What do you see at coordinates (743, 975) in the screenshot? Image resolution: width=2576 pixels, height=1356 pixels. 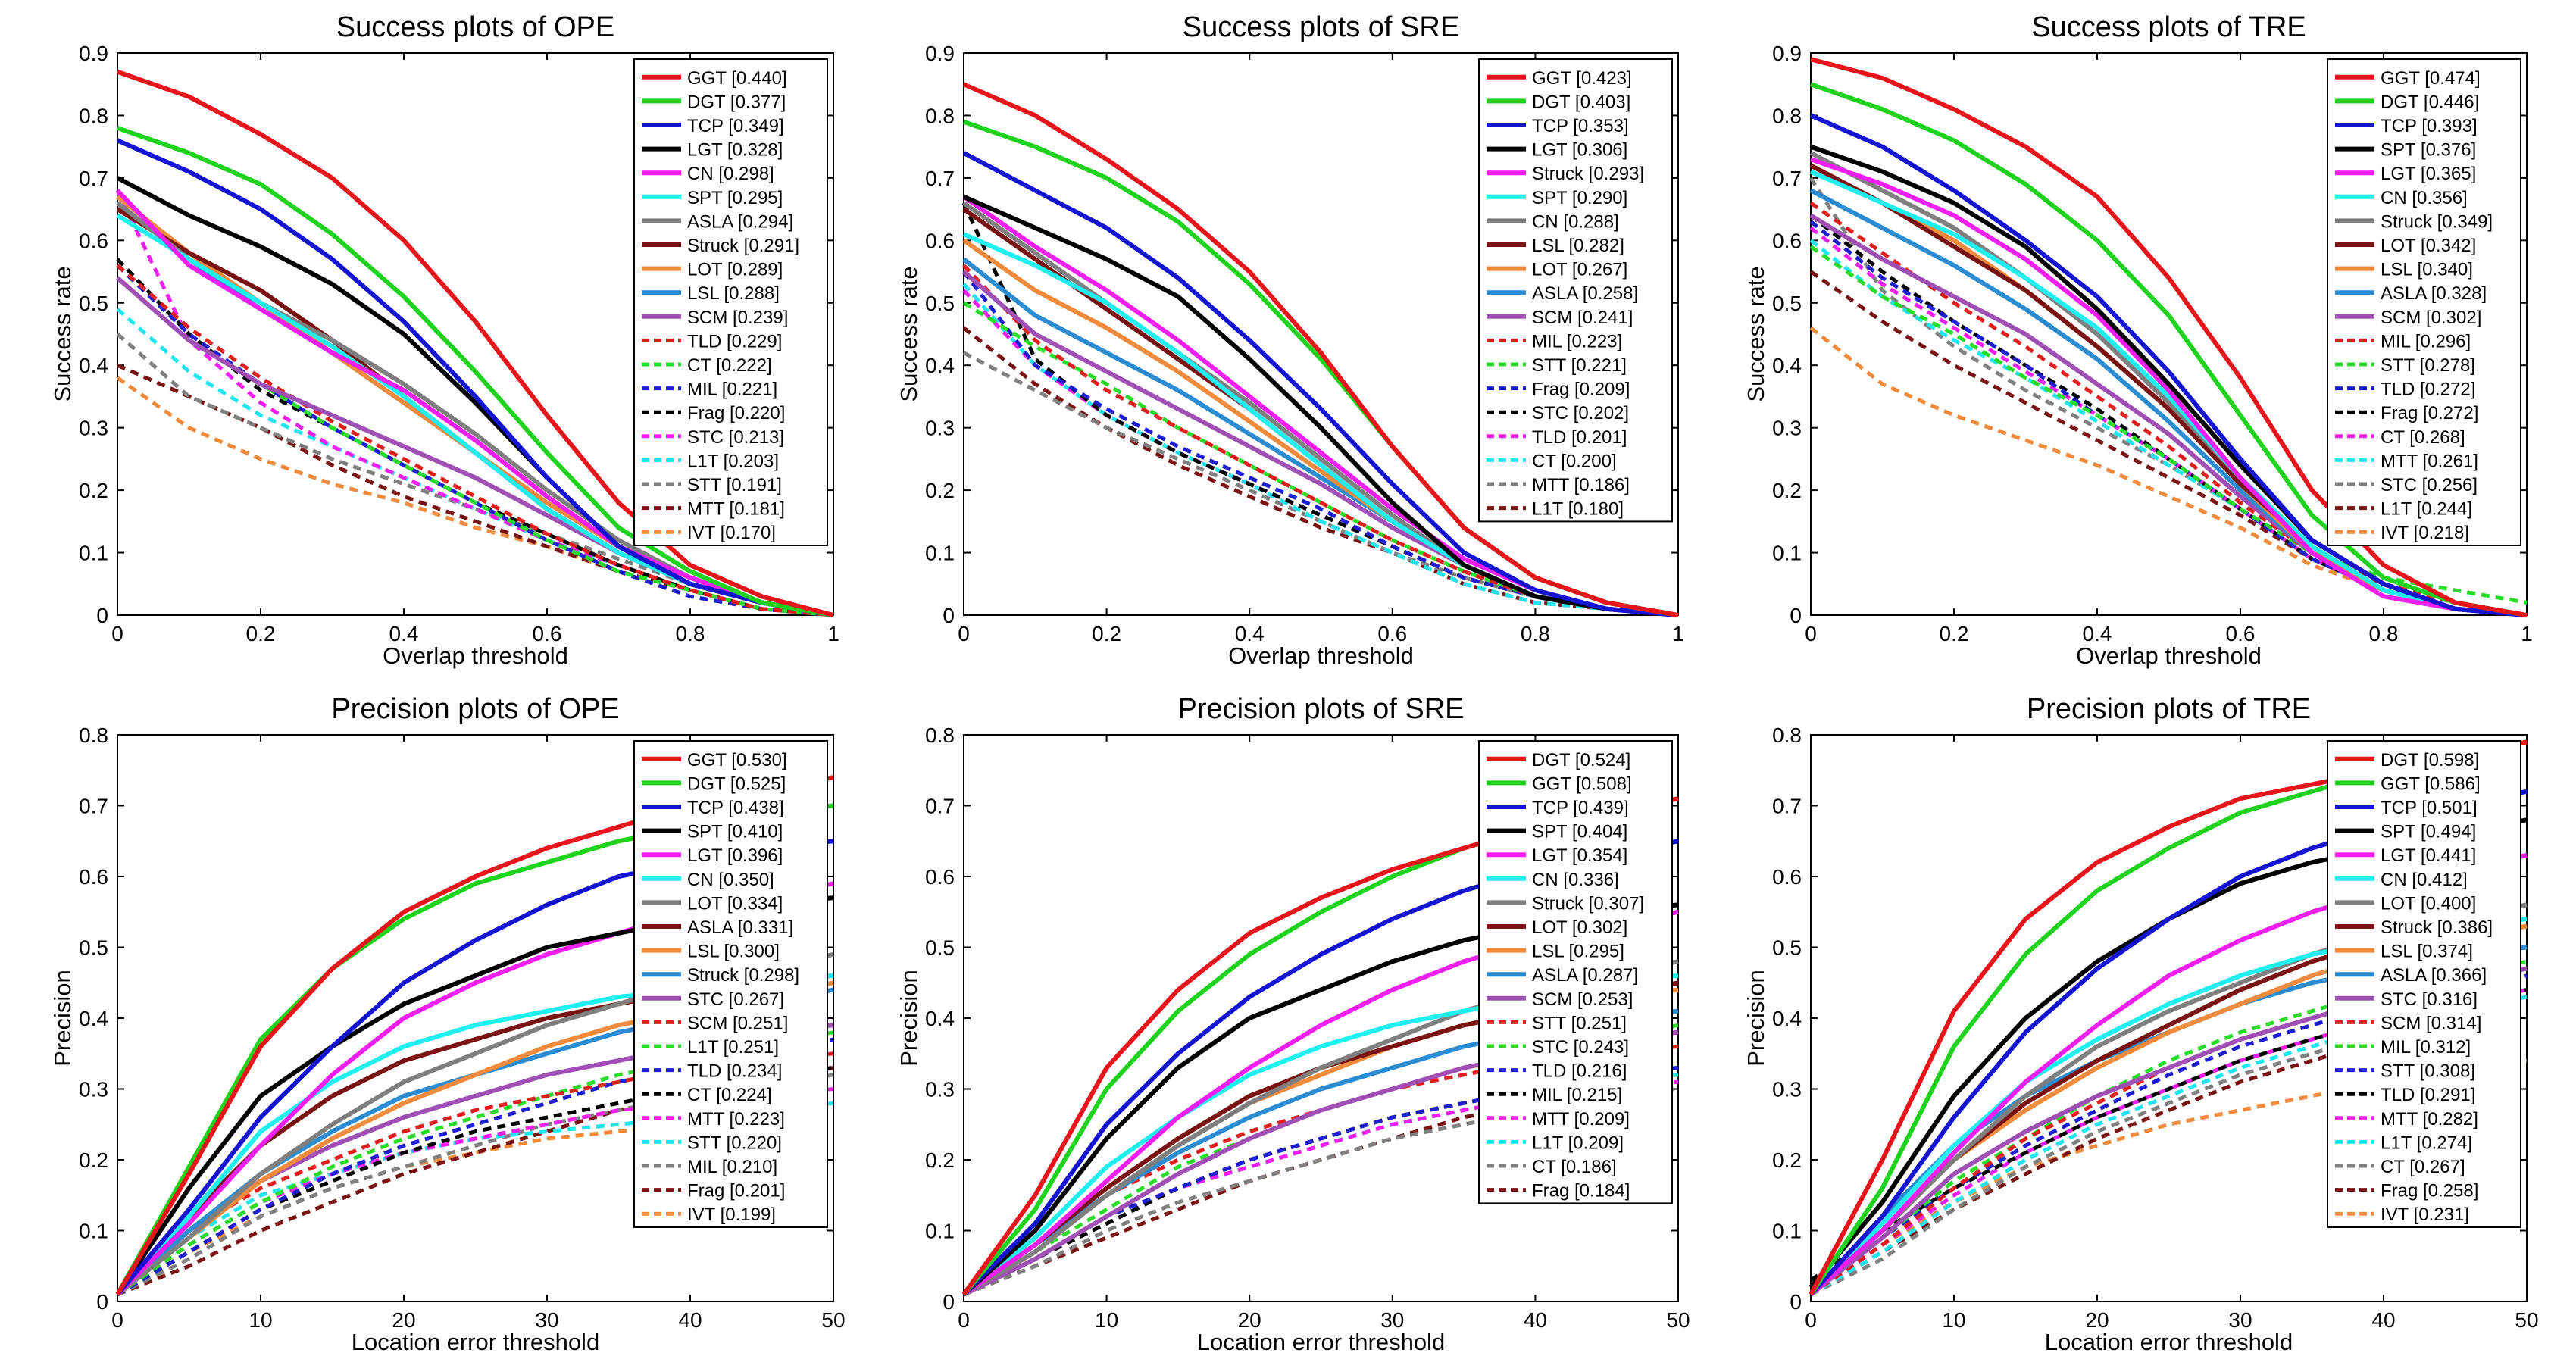 I see `legend-entry-struck: Struck [0.298]` at bounding box center [743, 975].